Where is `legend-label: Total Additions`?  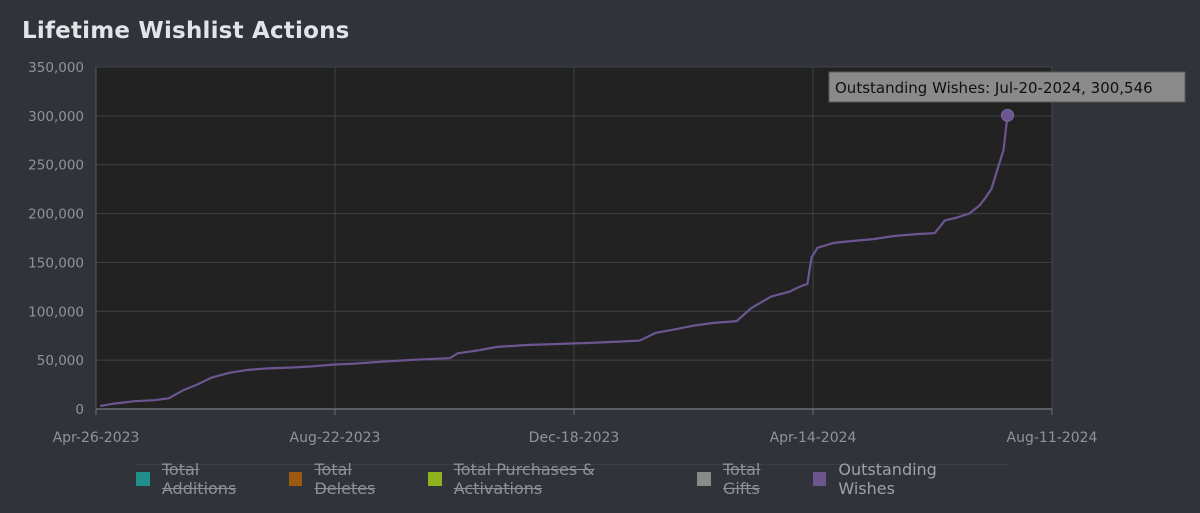 legend-label: Total Additions is located at coordinates (199, 479).